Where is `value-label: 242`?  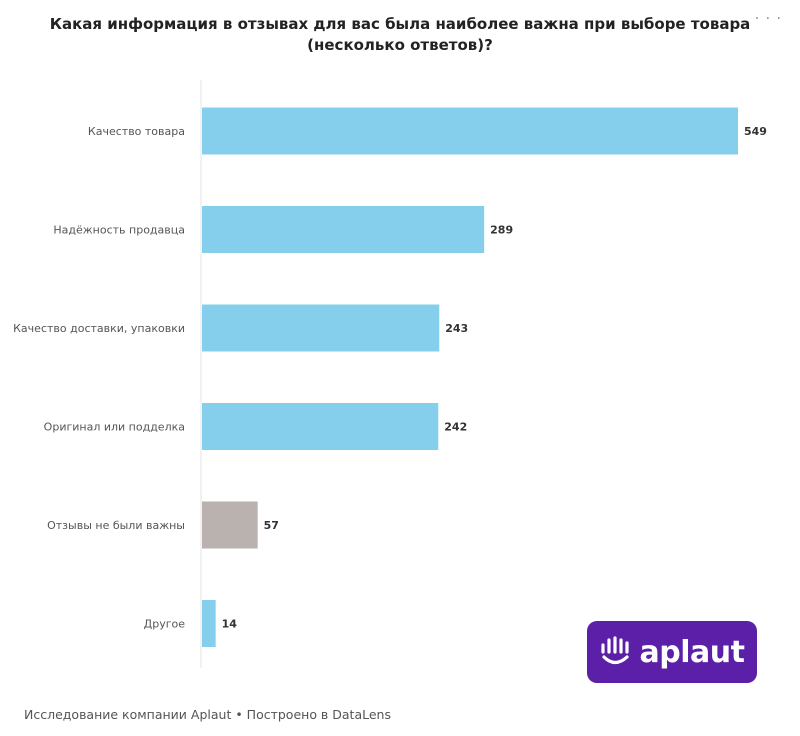
value-label: 242 is located at coordinates (455, 427).